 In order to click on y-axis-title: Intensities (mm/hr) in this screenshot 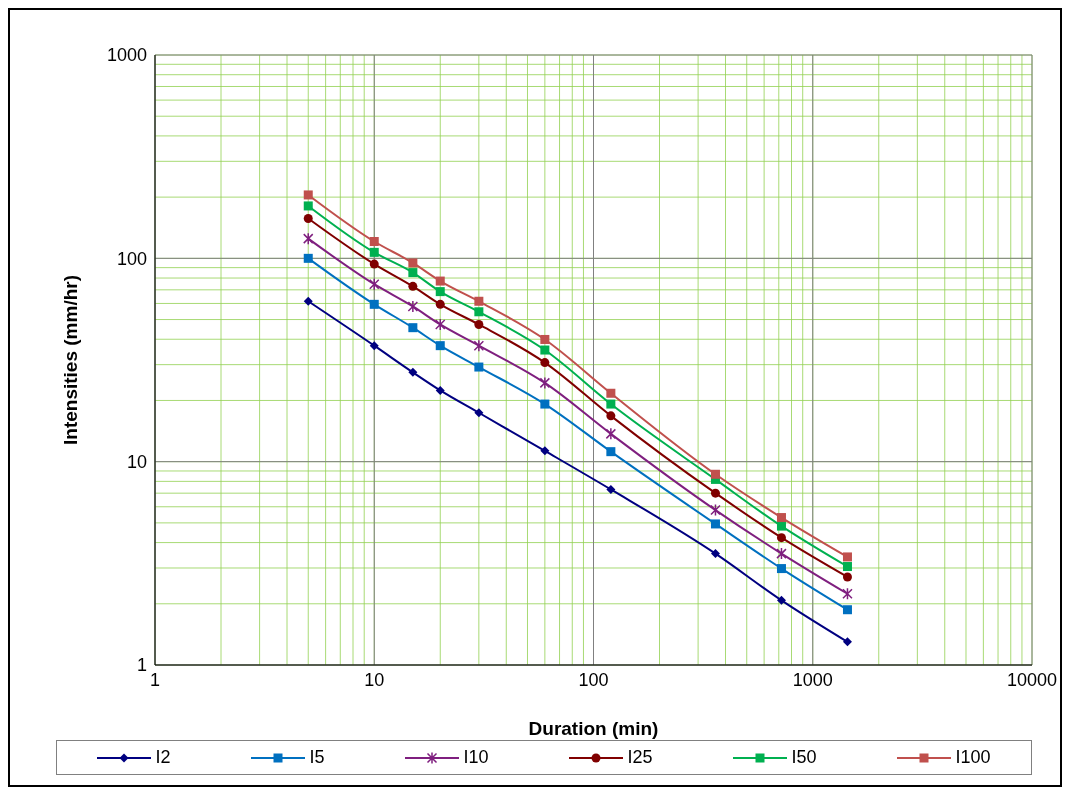, I will do `click(70, 360)`.